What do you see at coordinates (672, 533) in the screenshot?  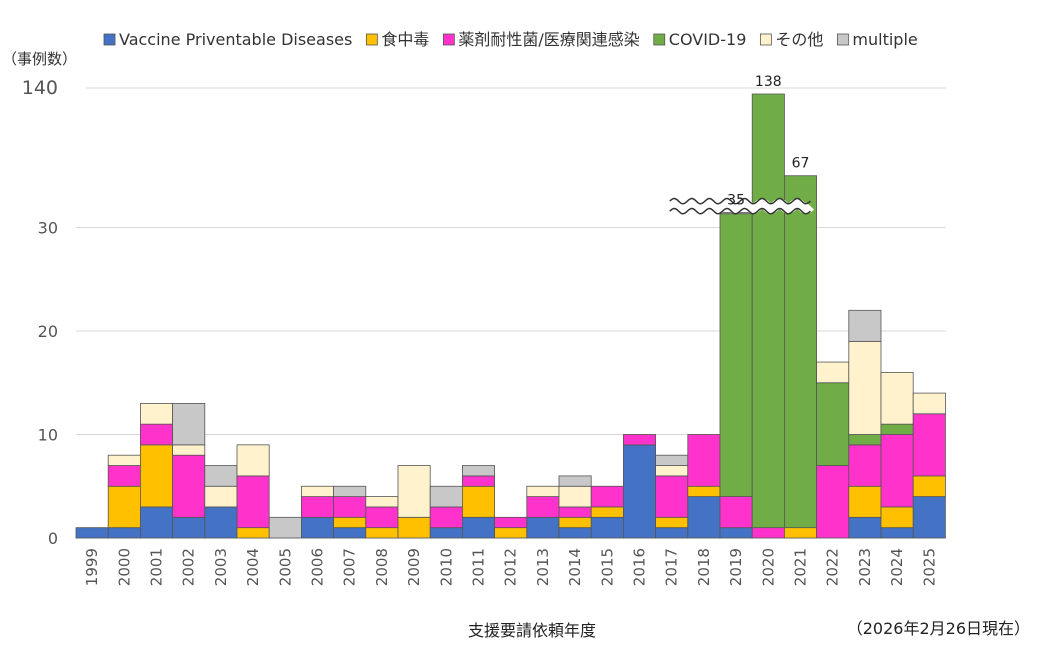 I see `bar-segment-2017-s0` at bounding box center [672, 533].